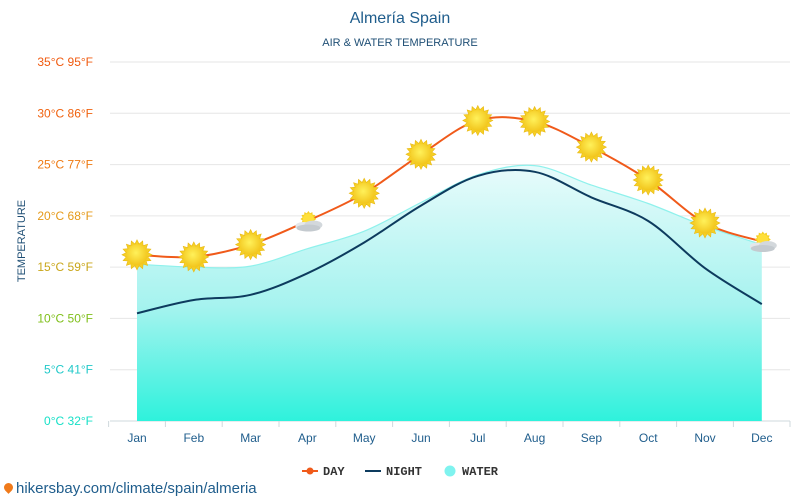 The width and height of the screenshot is (800, 500). Describe the element at coordinates (399, 43) in the screenshot. I see `chart-subtitle: AIR & WATER TEMPERATURE` at that location.